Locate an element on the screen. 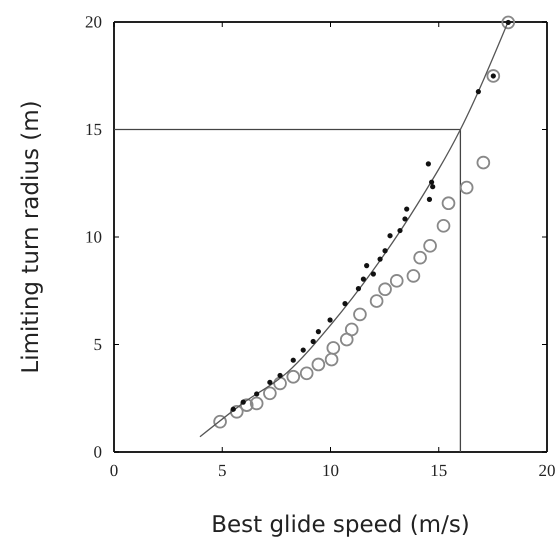 The width and height of the screenshot is (557, 550). y-tick-label: 20 is located at coordinates (93, 22).